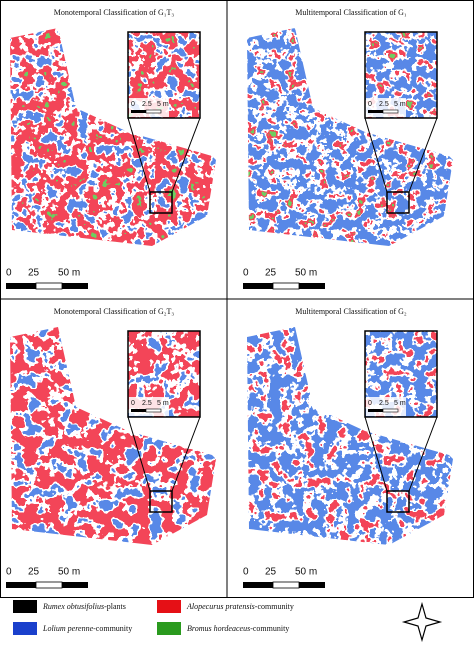 The height and width of the screenshot is (646, 474). I want to click on legend-label: Lolium perenne-community, so click(87, 628).